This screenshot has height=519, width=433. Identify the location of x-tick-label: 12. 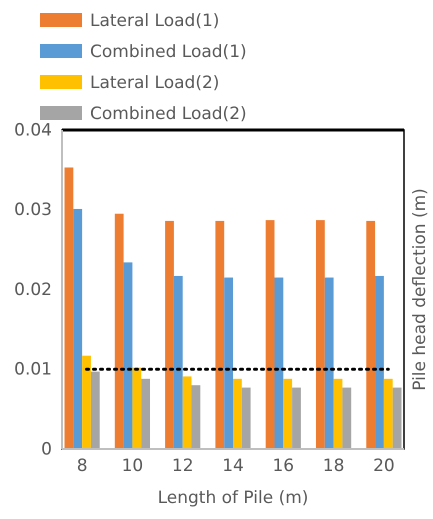
(183, 466).